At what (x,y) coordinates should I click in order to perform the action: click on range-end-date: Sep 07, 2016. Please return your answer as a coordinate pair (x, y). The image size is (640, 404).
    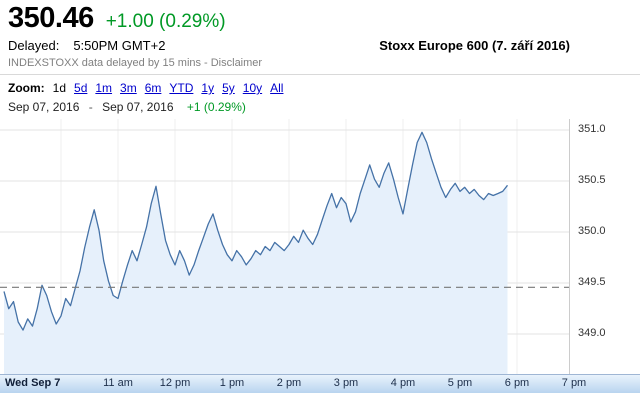
    Looking at the image, I should click on (138, 107).